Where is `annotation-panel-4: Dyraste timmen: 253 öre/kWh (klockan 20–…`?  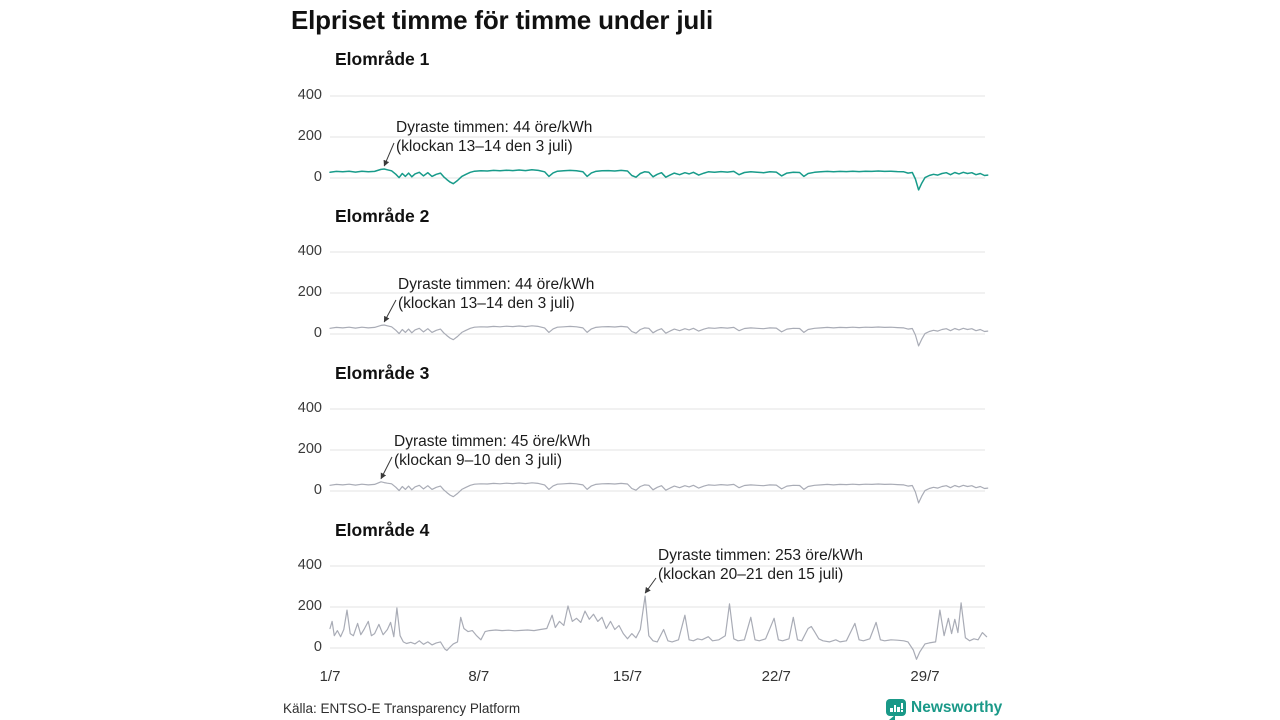 annotation-panel-4: Dyraste timmen: 253 öre/kWh (klockan 20–… is located at coordinates (760, 565).